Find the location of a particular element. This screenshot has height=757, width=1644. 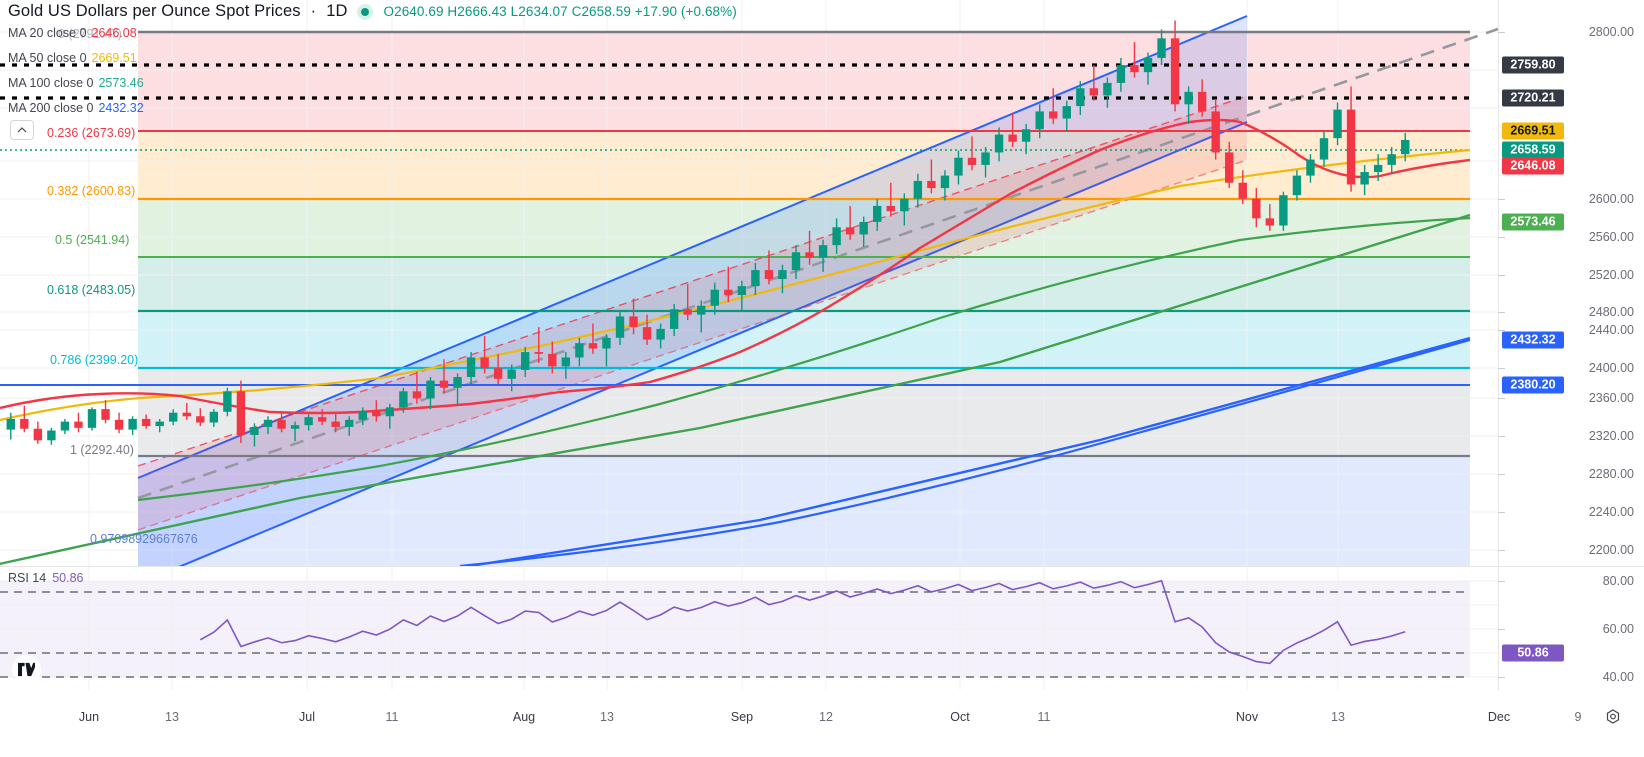

time-tick-13-11: 13 is located at coordinates (1338, 717).